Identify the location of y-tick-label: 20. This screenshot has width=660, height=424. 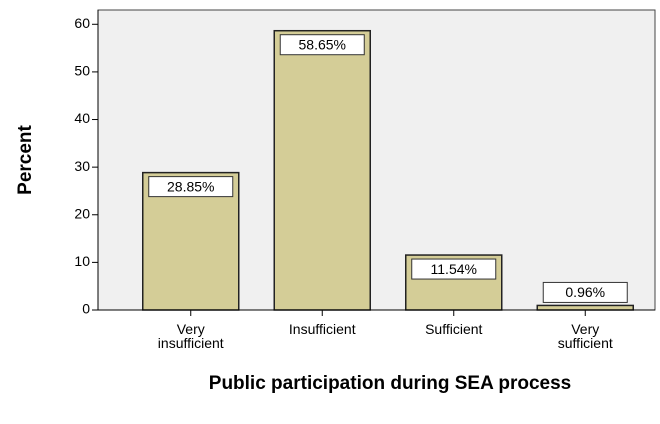
(82, 213).